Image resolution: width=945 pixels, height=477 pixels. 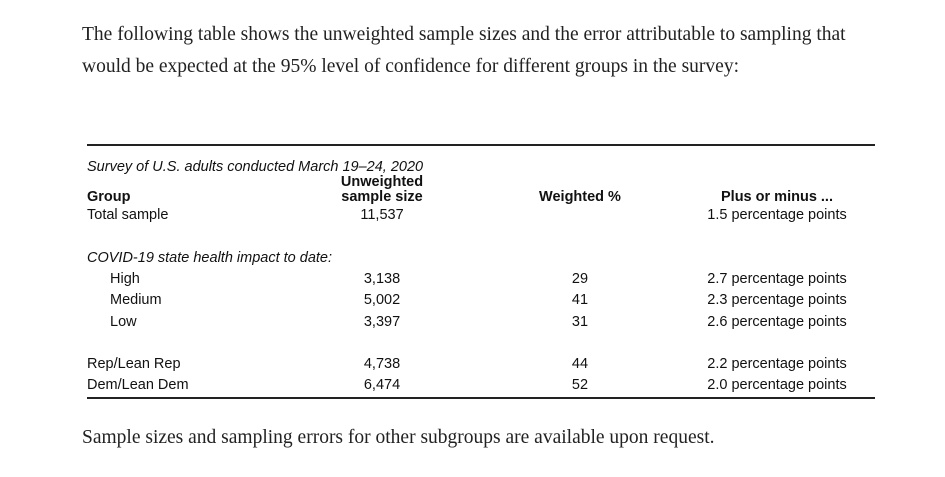 What do you see at coordinates (382, 364) in the screenshot?
I see `sample-size: 4,738` at bounding box center [382, 364].